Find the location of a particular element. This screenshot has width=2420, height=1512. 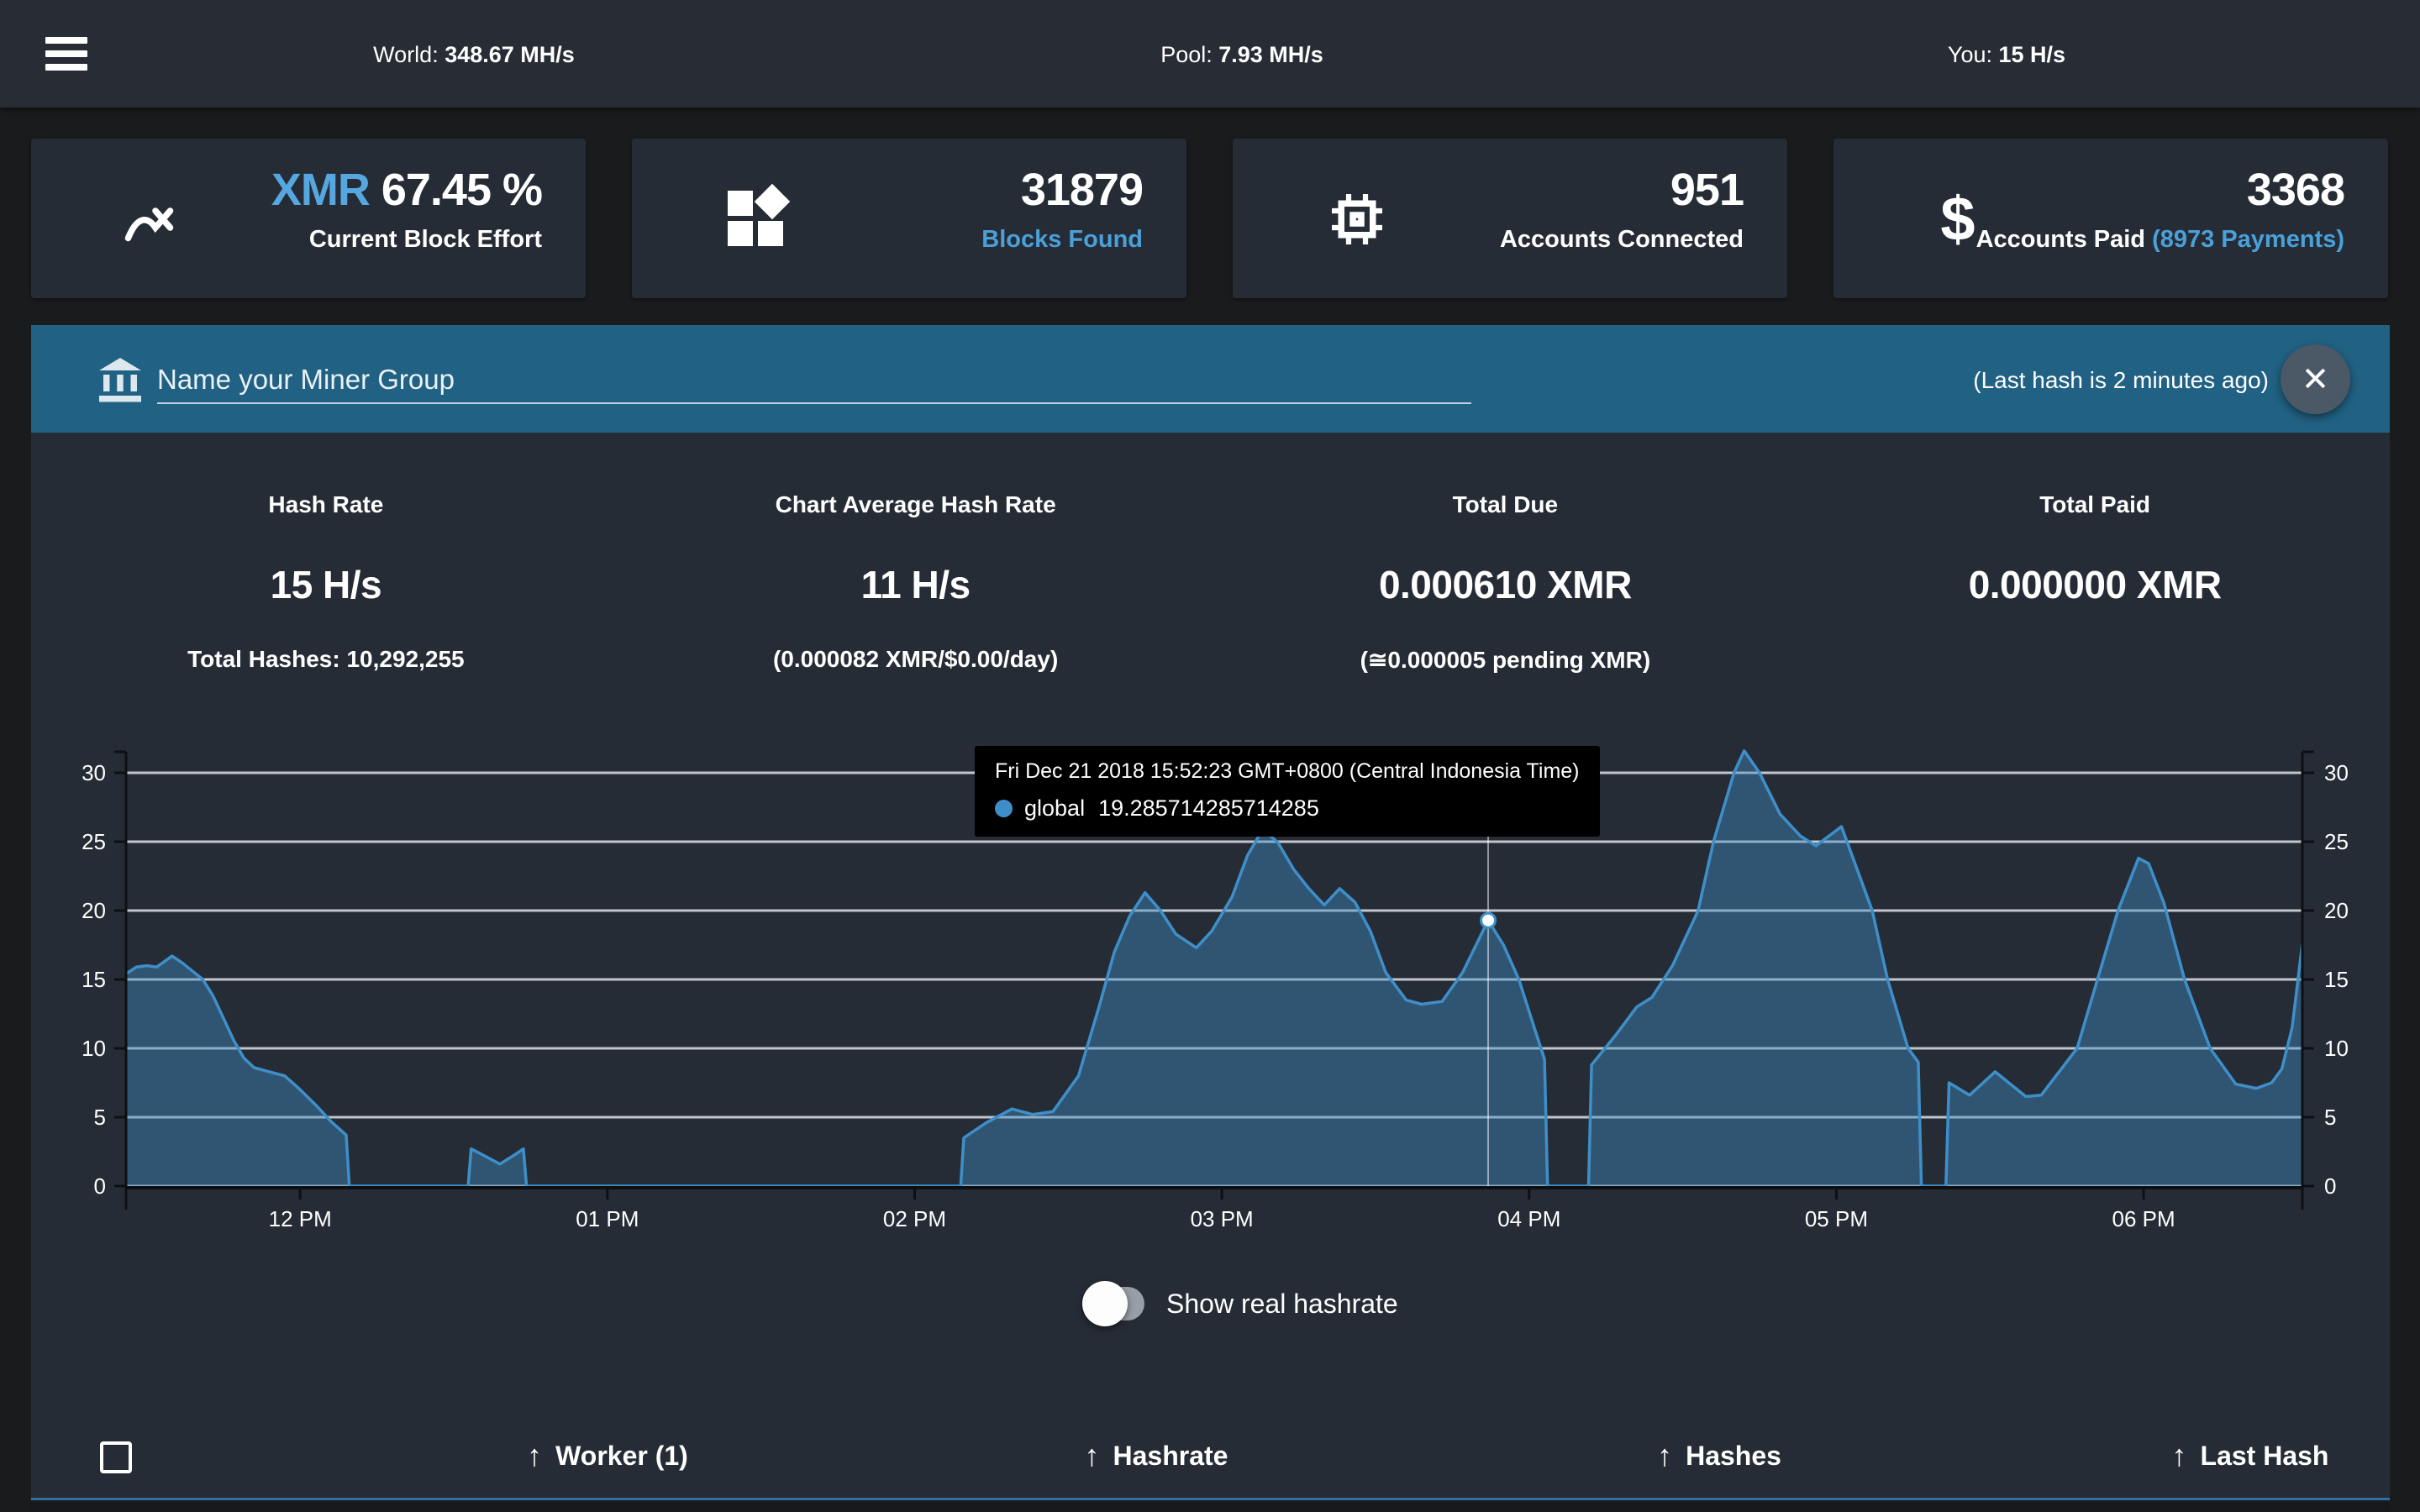

your-hashrate: You: 15 H/s is located at coordinates (2006, 55).